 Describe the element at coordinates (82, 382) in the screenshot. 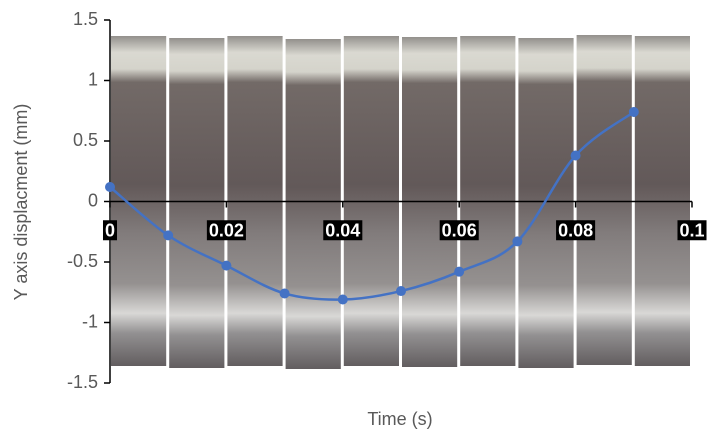

I see `y-tick-label: -1.5` at that location.